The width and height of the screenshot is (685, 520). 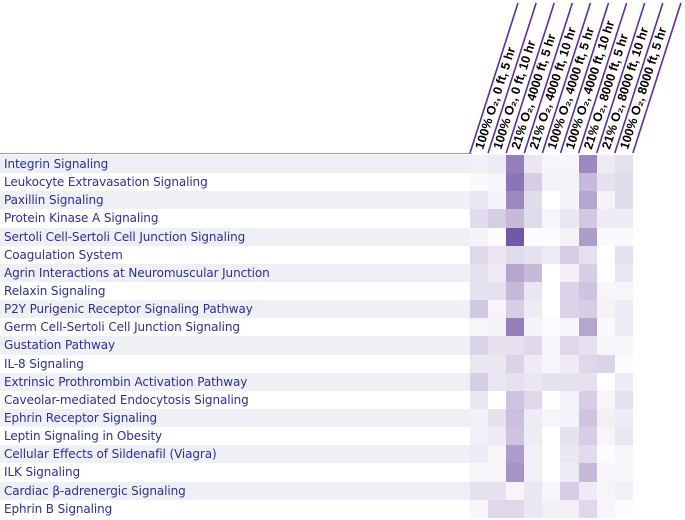 I want to click on pathway-row: ILK Signaling, so click(x=316, y=472).